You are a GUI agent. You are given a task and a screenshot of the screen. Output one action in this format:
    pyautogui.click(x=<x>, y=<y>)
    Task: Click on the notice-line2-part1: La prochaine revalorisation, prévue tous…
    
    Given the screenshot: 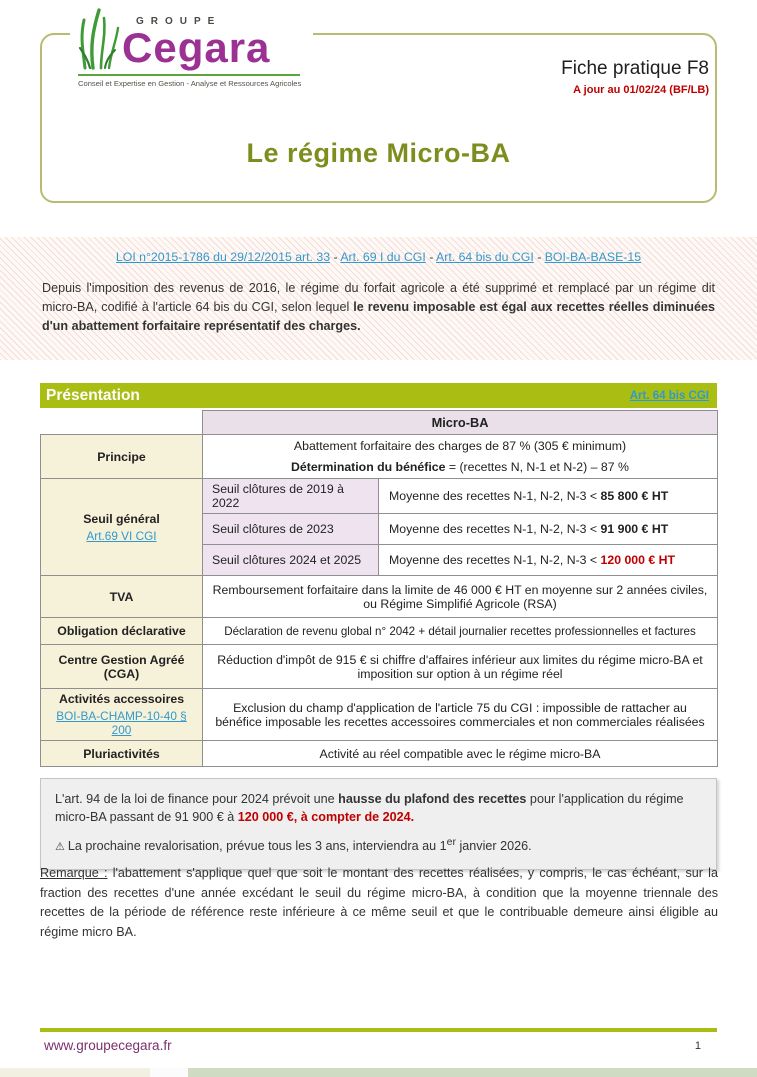 What is the action you would take?
    pyautogui.click(x=257, y=845)
    